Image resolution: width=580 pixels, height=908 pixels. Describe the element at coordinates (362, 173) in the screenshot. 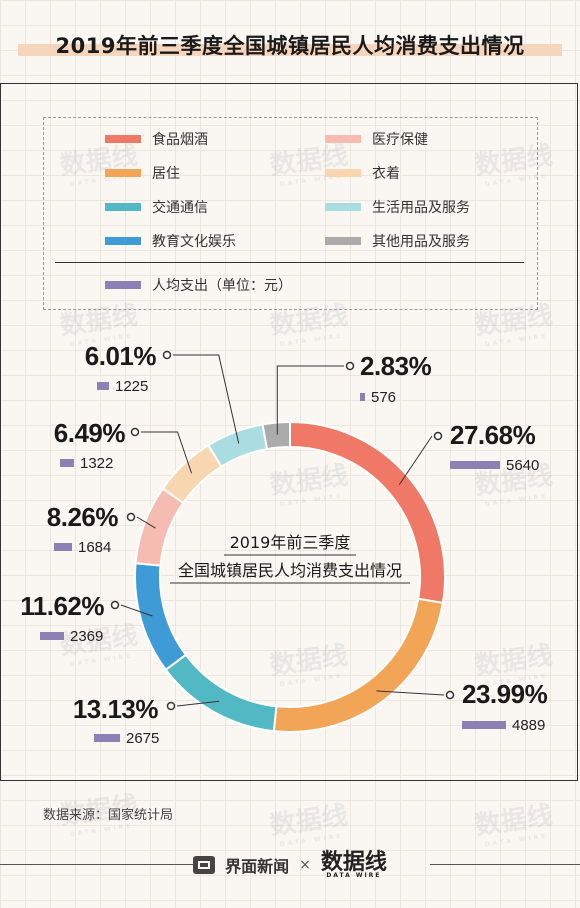

I see `legend-item: 衣着` at that location.